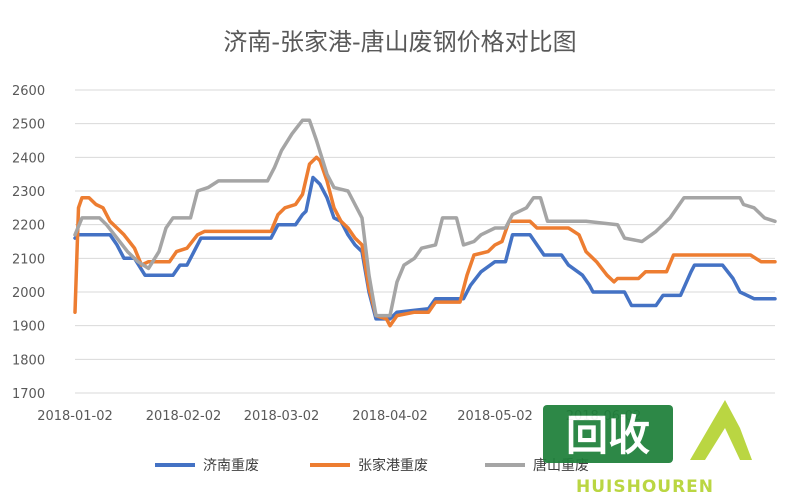  What do you see at coordinates (28, 192) in the screenshot?
I see `y-tick-label: 2300` at bounding box center [28, 192].